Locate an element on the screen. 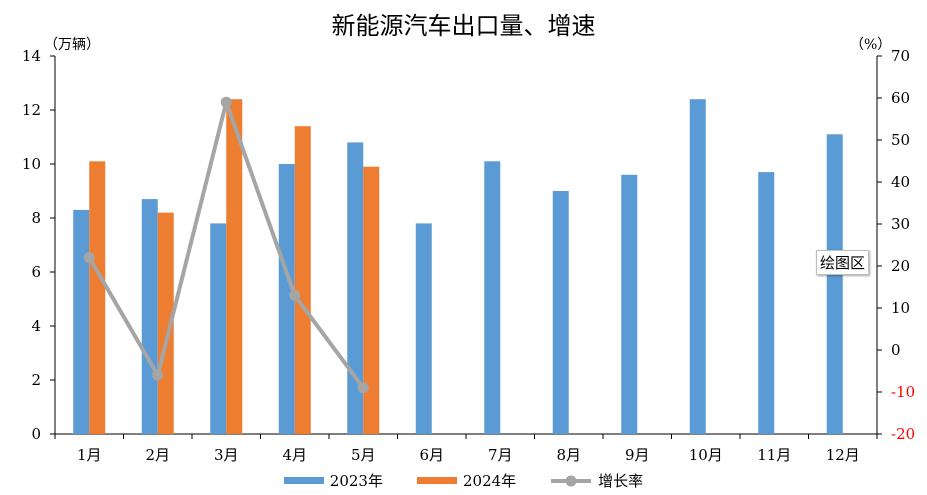  x-tick-label: 9月 is located at coordinates (637, 455).